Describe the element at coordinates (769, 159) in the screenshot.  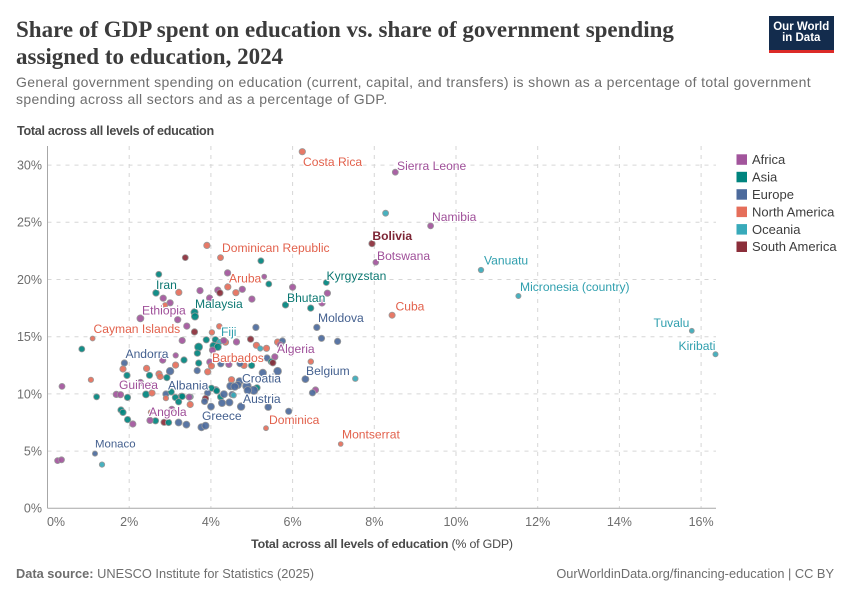
I see `svg-text: Africa` at that location.